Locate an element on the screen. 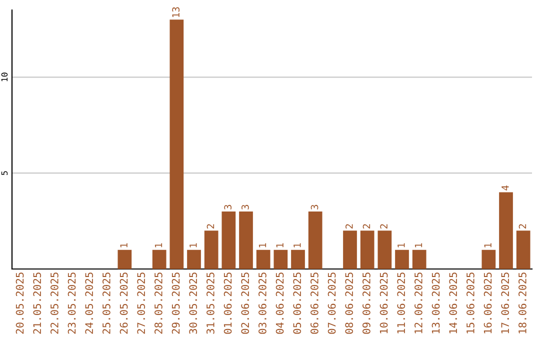 The image size is (540, 340). x-tick-label: 02.06.2025 is located at coordinates (245, 303).